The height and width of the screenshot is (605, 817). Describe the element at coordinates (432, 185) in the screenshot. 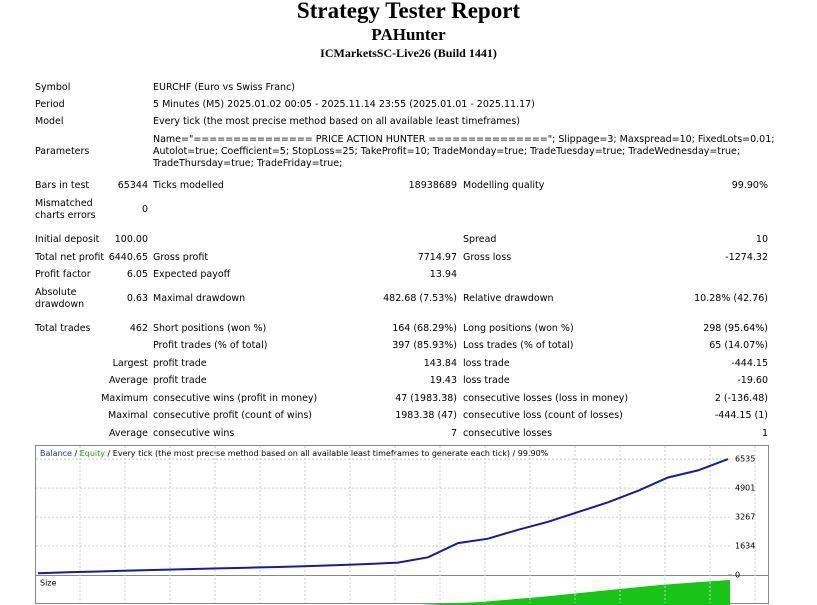

I see `stat-value: 18938689` at that location.